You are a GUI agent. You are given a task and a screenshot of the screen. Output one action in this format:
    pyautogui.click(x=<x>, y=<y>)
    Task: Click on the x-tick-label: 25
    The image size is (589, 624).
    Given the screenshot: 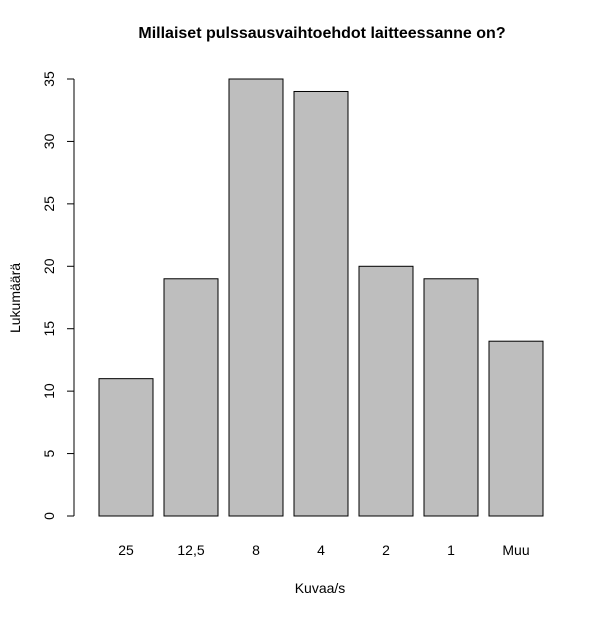 What is the action you would take?
    pyautogui.click(x=126, y=550)
    